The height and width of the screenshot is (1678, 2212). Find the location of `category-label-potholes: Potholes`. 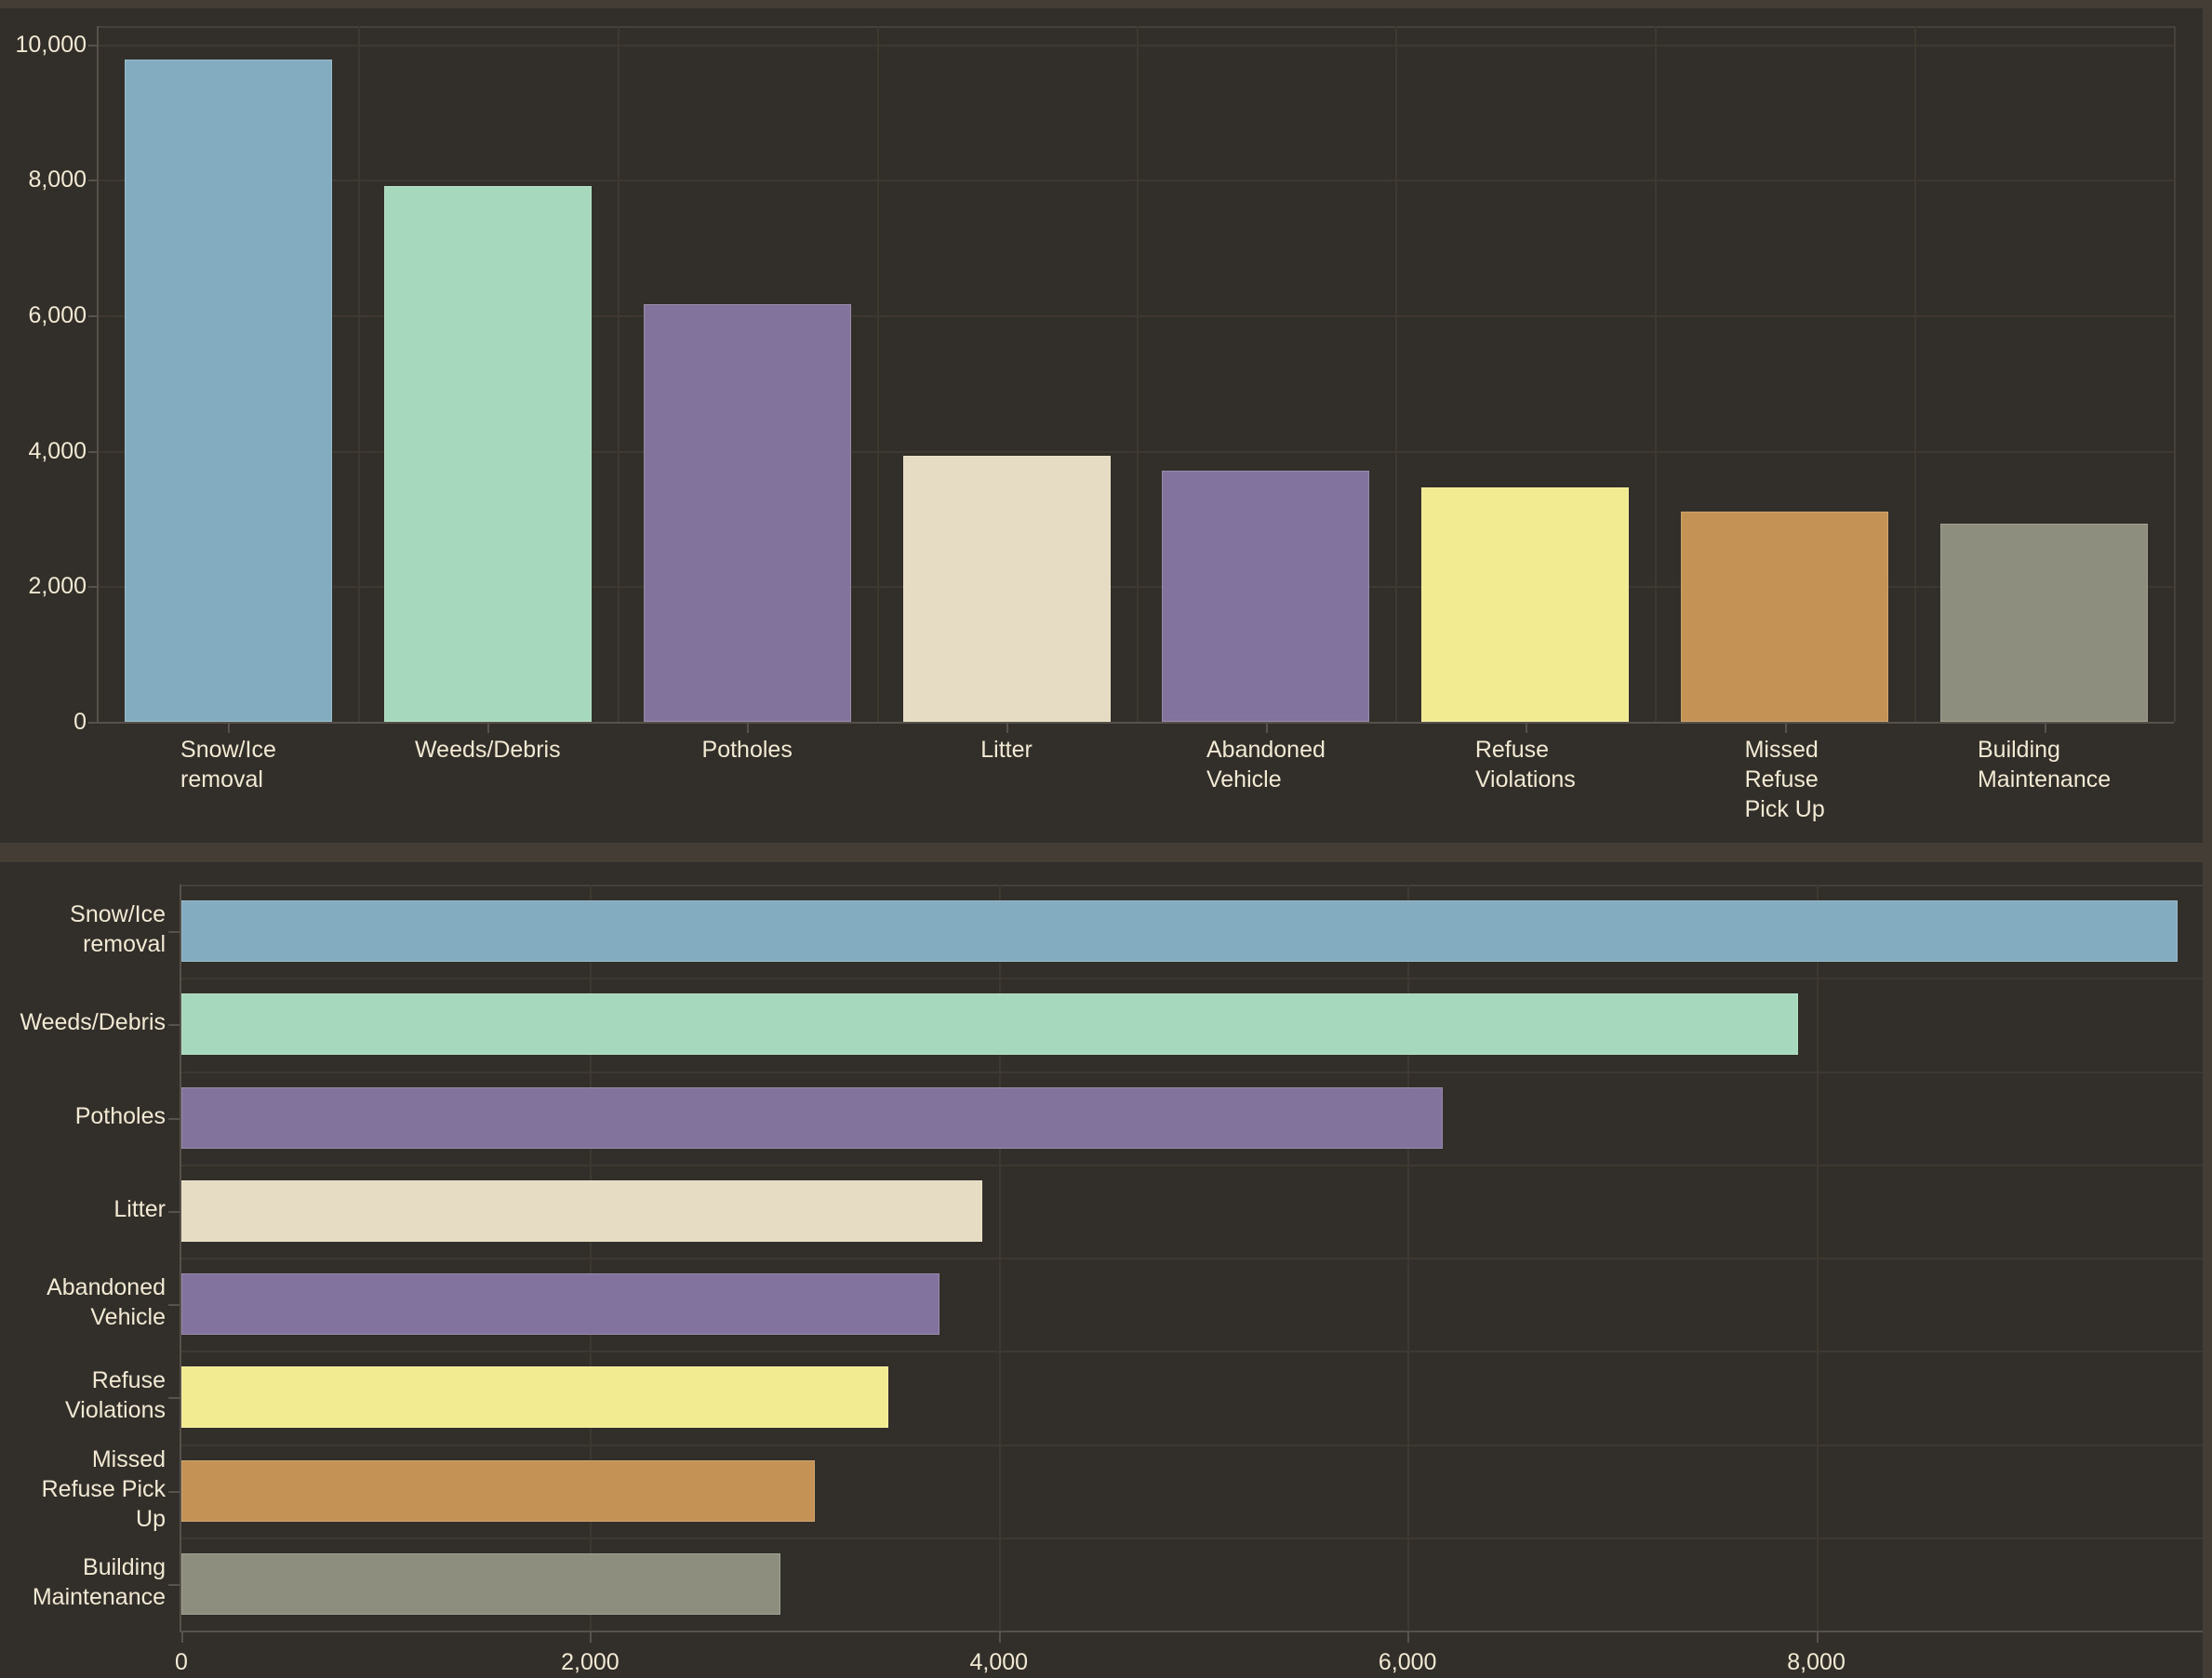

category-label-potholes: Potholes is located at coordinates (83, 1116).